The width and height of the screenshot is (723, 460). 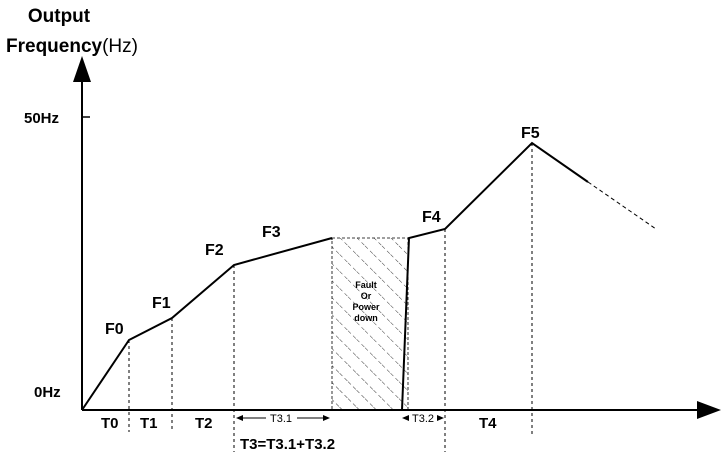 What do you see at coordinates (287, 444) in the screenshot?
I see `t3-formula: T3=T3.1+T3.2` at bounding box center [287, 444].